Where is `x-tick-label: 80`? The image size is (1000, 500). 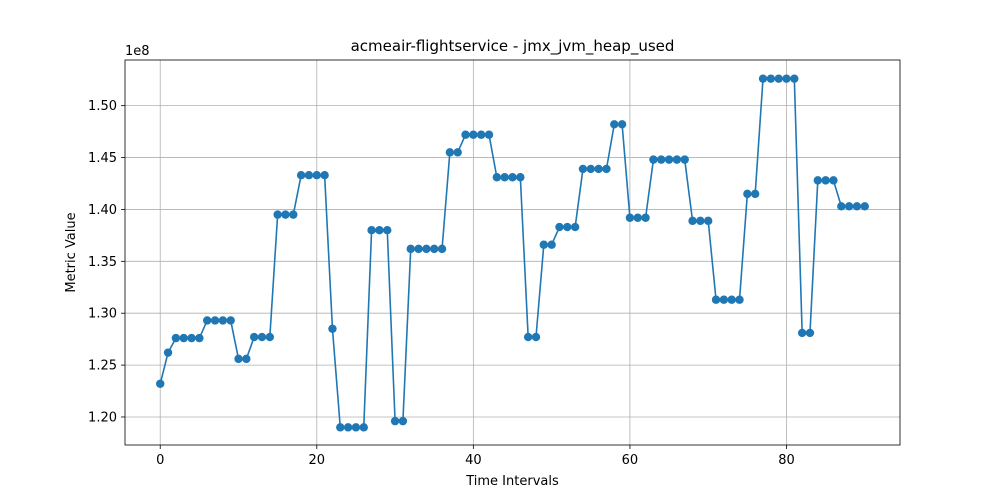 x-tick-label: 80 is located at coordinates (786, 460).